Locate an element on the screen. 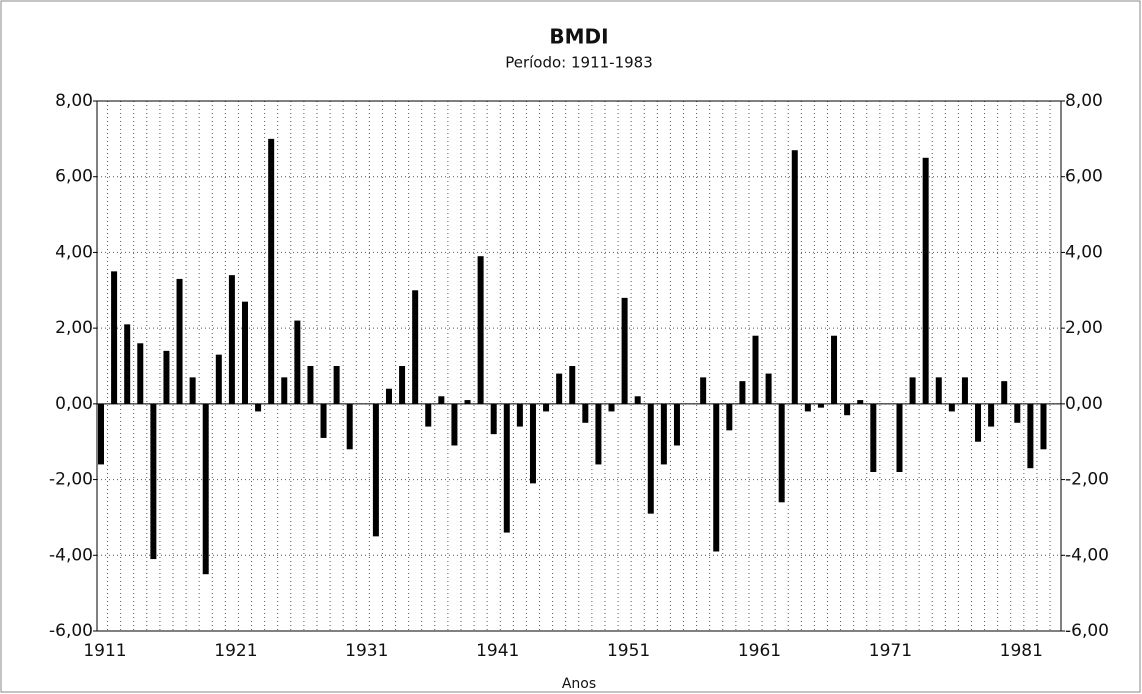 The width and height of the screenshot is (1142, 694). x-tick-label: 1931 is located at coordinates (366, 651).